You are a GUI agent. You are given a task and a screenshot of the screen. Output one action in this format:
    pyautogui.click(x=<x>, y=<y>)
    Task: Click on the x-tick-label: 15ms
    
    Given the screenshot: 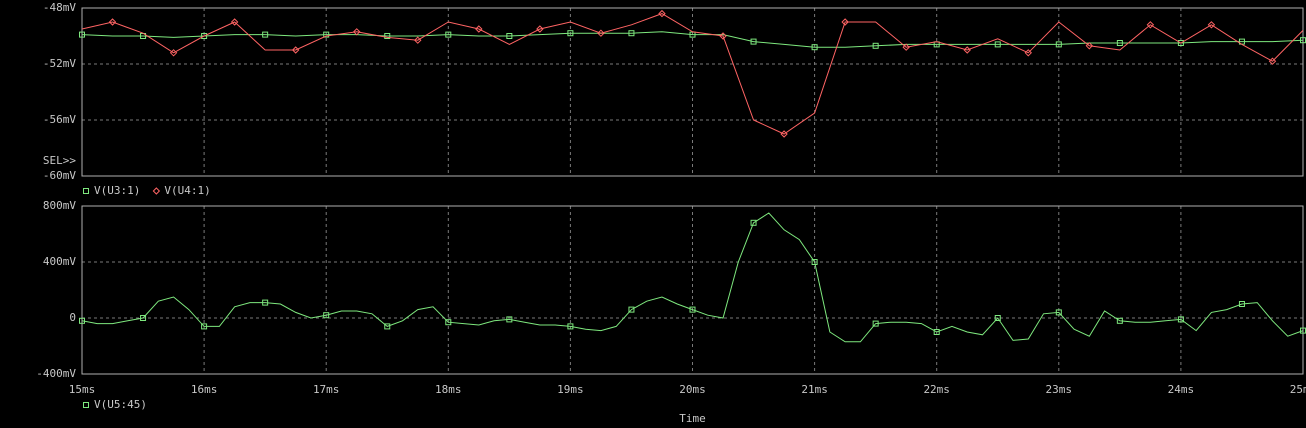 What is the action you would take?
    pyautogui.click(x=82, y=389)
    